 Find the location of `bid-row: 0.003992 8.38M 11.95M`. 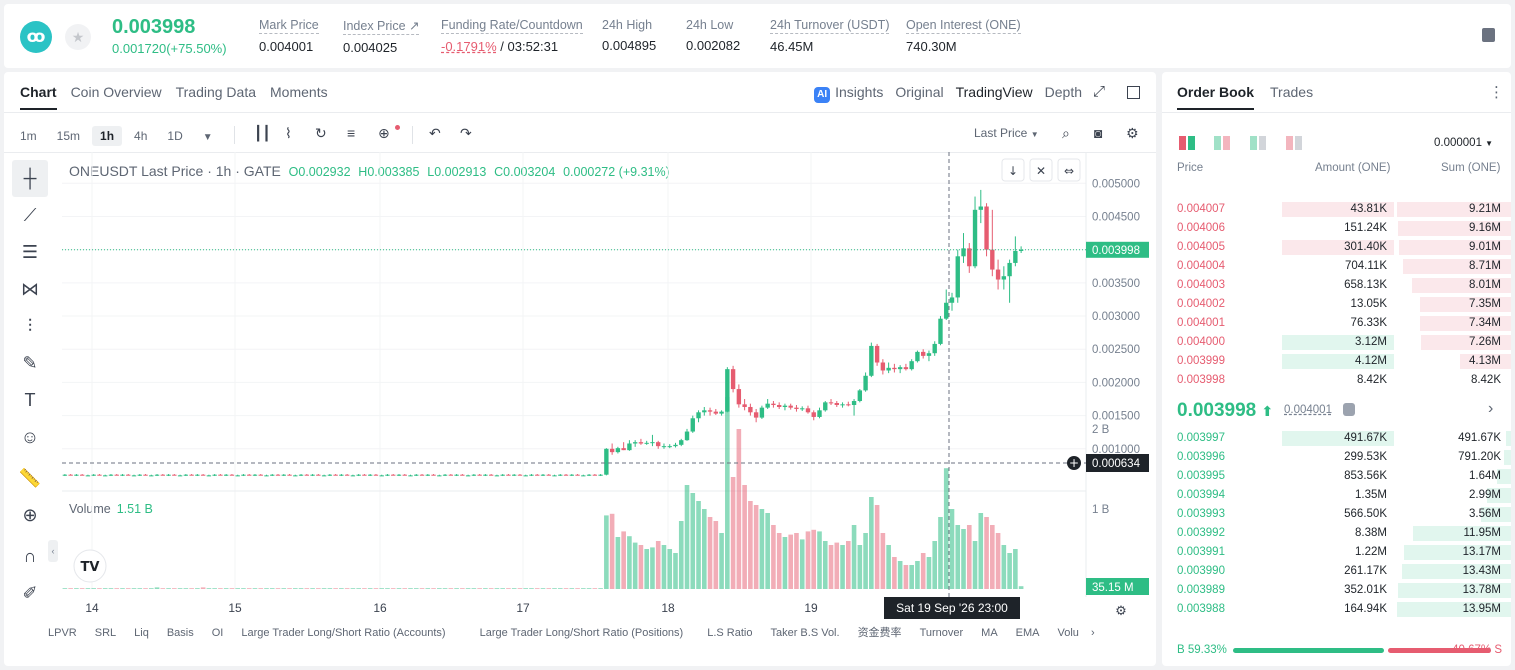

bid-row: 0.003992 8.38M 11.95M is located at coordinates (1336, 533).